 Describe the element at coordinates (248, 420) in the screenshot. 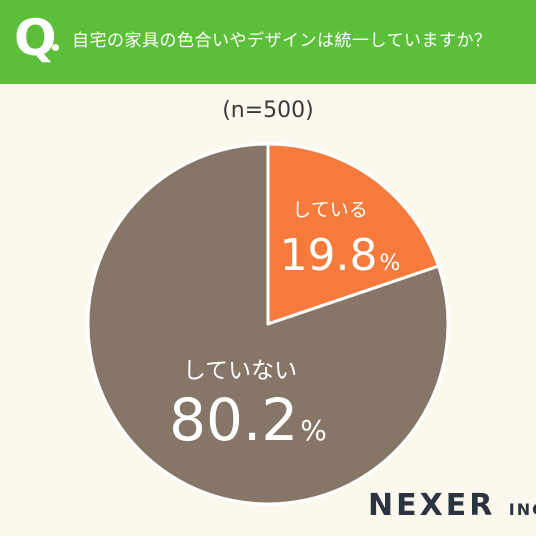

I see `slice-value-no: 80.2%` at that location.